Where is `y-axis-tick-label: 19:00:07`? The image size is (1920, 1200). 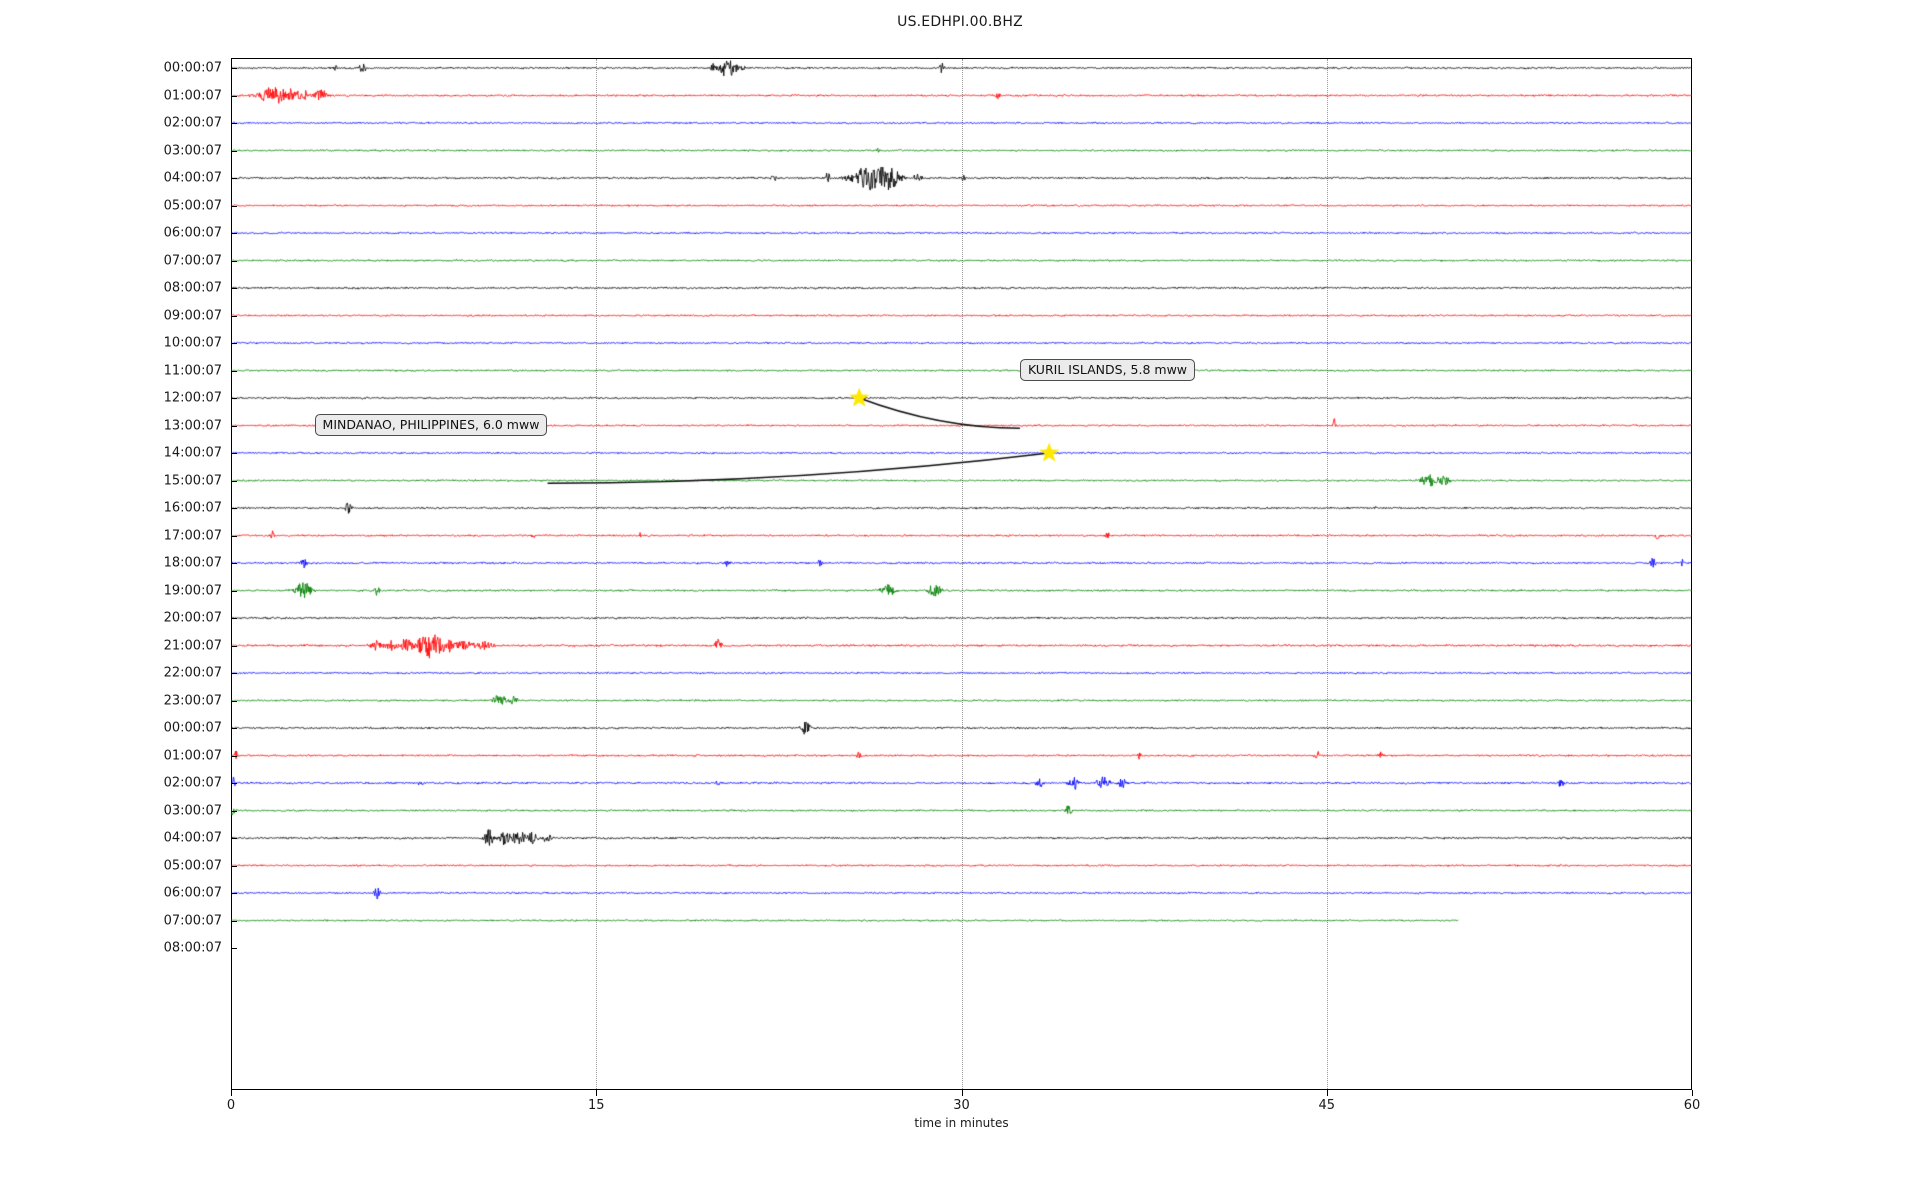 y-axis-tick-label: 19:00:07 is located at coordinates (192, 590).